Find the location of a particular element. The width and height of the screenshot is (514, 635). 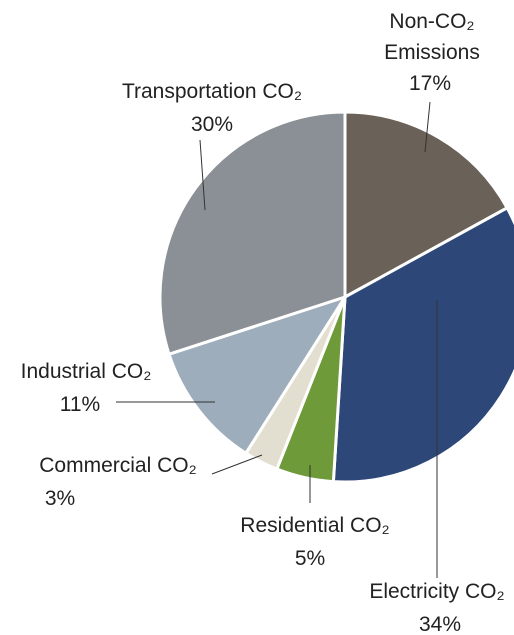

value-label: 17% is located at coordinates (430, 83).